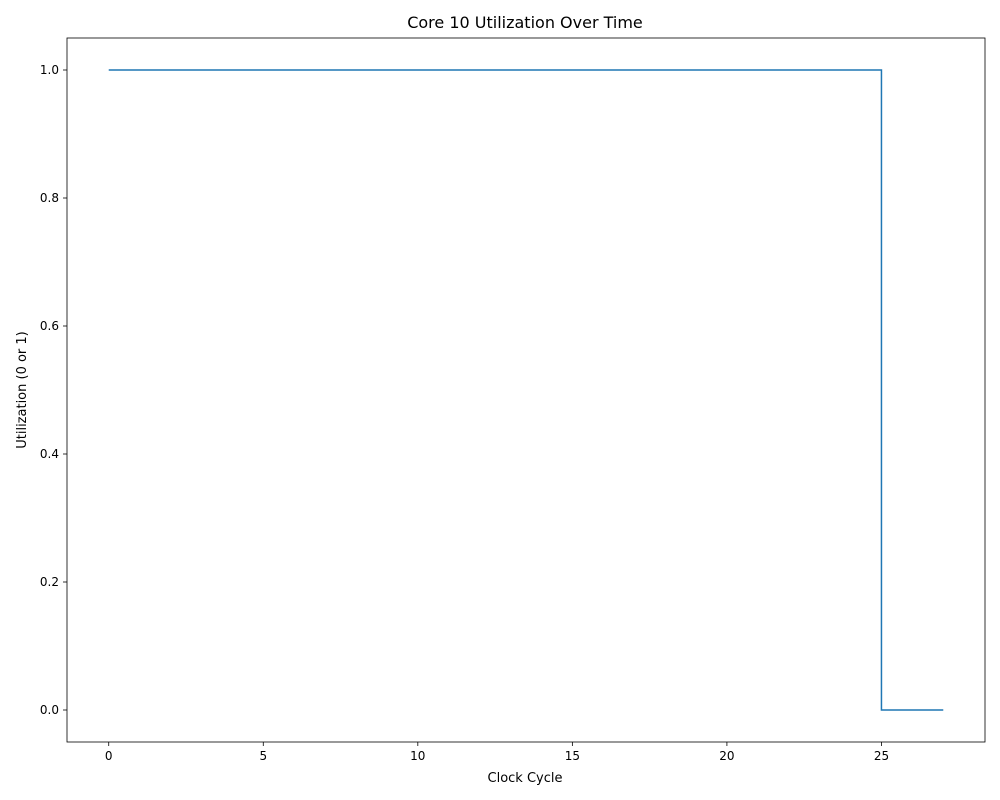  Describe the element at coordinates (49, 582) in the screenshot. I see `y-tick-label: 0.2` at that location.